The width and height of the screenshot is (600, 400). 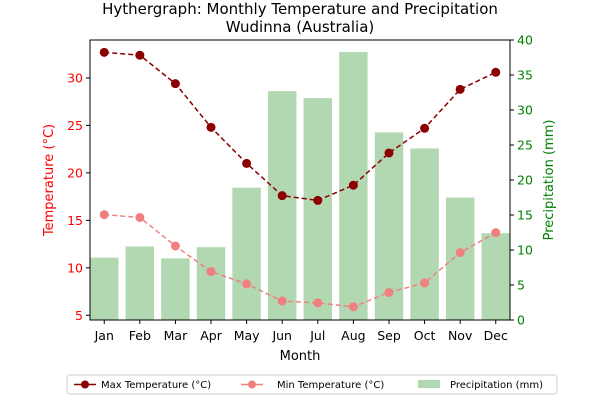 What do you see at coordinates (425, 335) in the screenshot?
I see `x-tick-label-oct: Oct` at bounding box center [425, 335].